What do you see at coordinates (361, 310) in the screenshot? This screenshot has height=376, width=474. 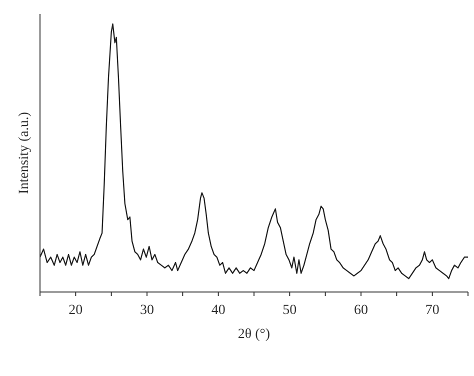 I see `x-tick-label: 60` at bounding box center [361, 310].